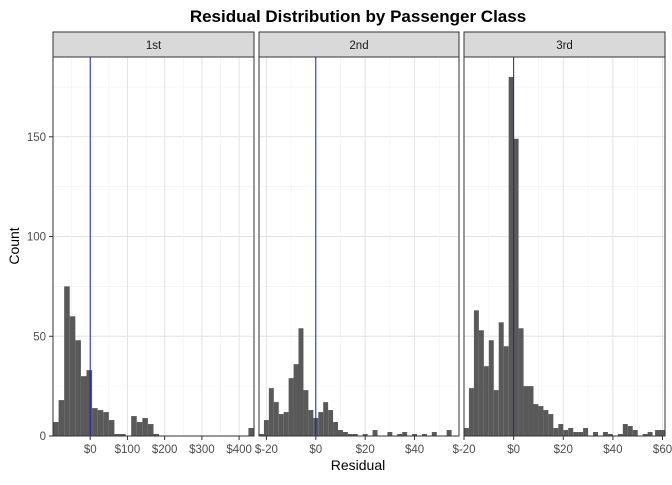  Describe the element at coordinates (14, 245) in the screenshot. I see `y-axis-title: Count` at that location.